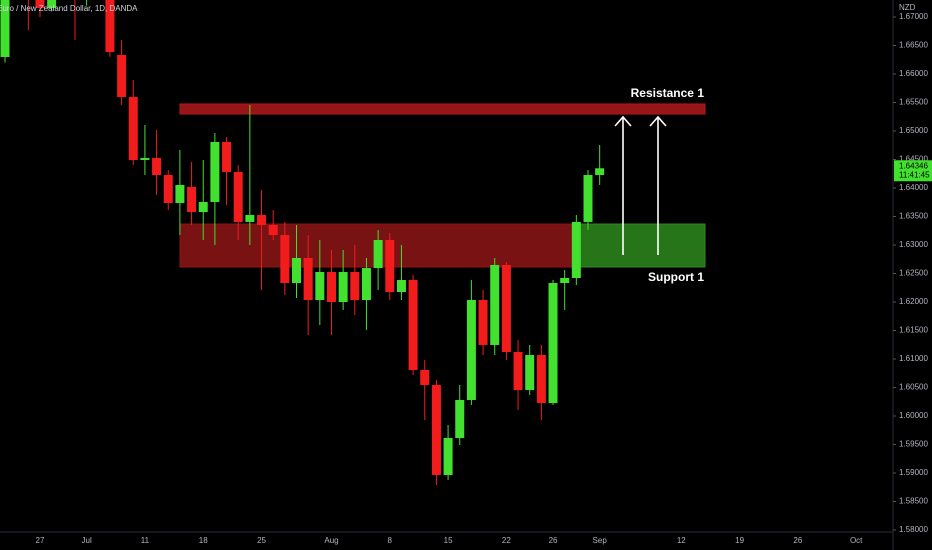 Image resolution: width=932 pixels, height=550 pixels. Describe the element at coordinates (600, 540) in the screenshot. I see `x-tick-label: Sep` at that location.